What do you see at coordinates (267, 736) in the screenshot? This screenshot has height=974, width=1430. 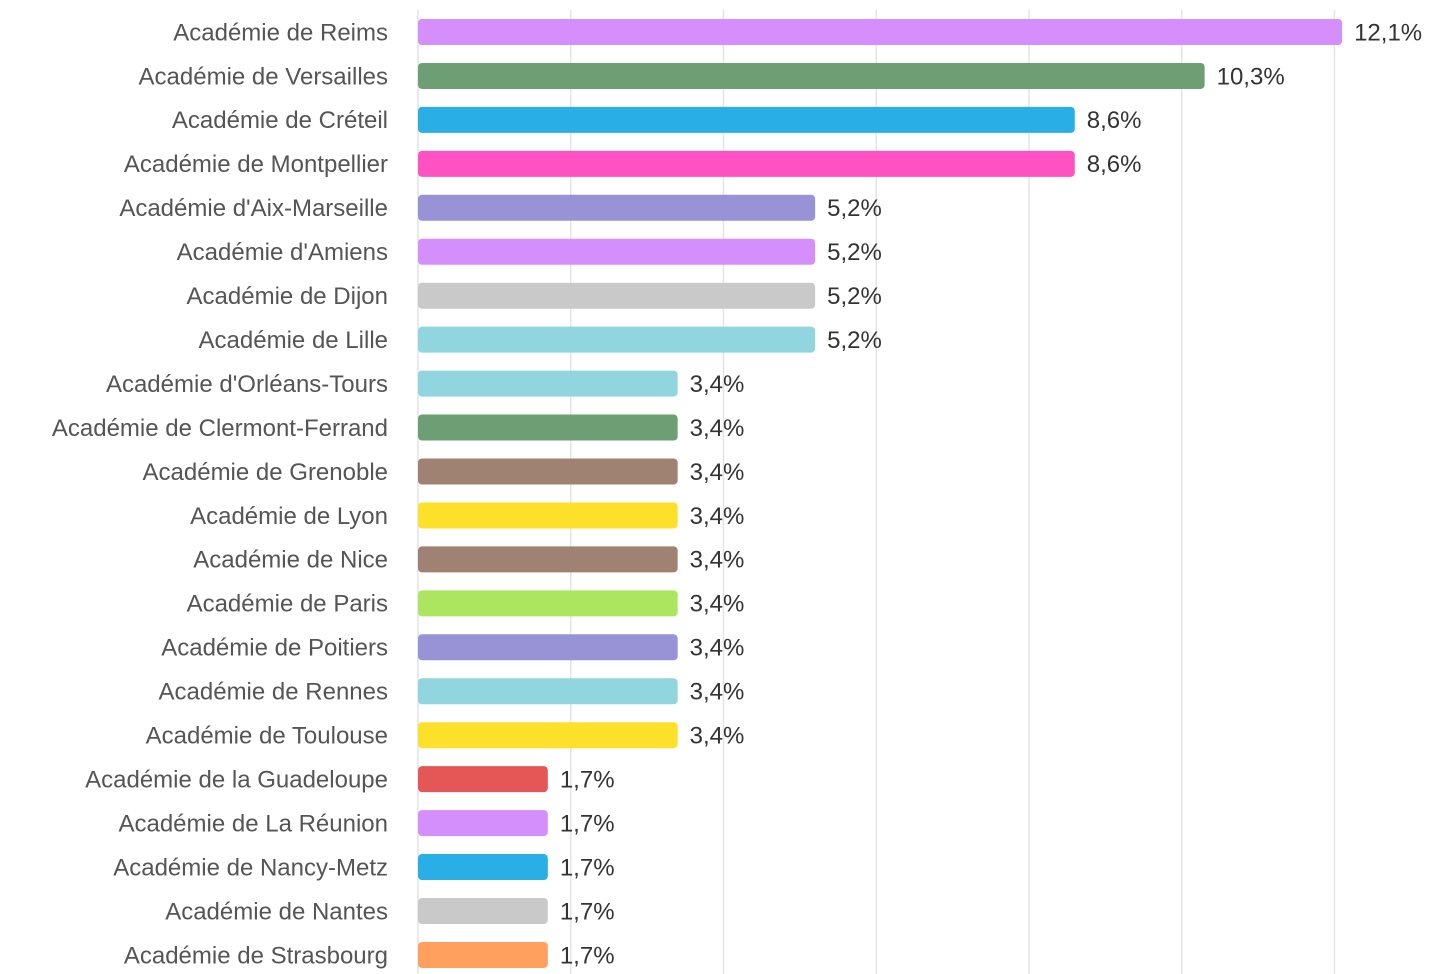 I see `category-label: Académie de Toulouse` at bounding box center [267, 736].